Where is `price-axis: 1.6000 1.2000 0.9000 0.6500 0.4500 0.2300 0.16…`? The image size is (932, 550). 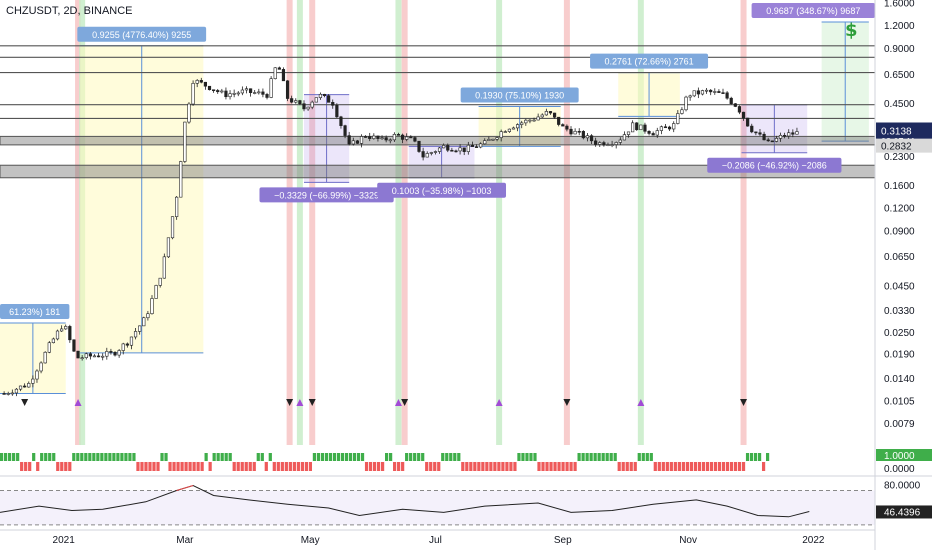
price-axis: 1.6000 1.2000 0.9000 0.6500 0.4500 0.2300 0.16… is located at coordinates (903, 275).